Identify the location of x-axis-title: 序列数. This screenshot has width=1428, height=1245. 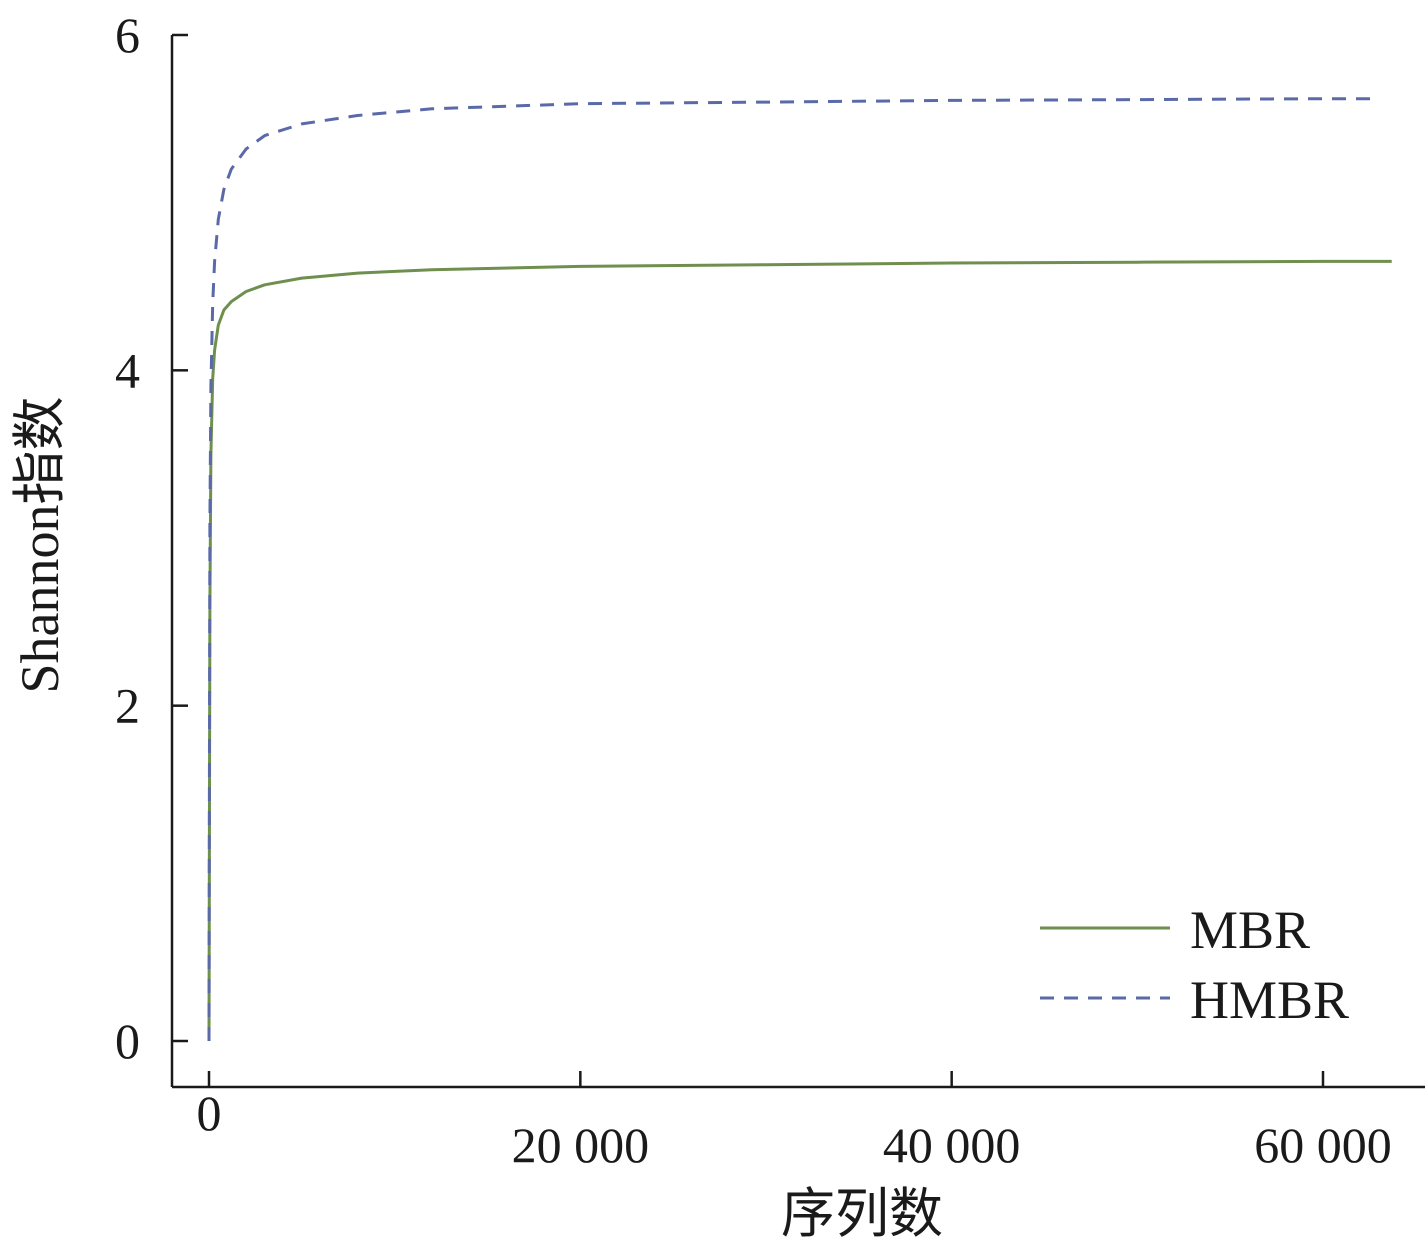
(862, 1214).